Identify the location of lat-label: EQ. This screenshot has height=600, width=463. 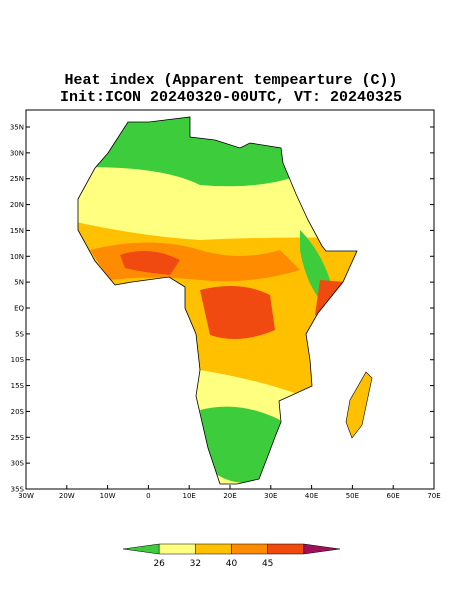
(19, 309).